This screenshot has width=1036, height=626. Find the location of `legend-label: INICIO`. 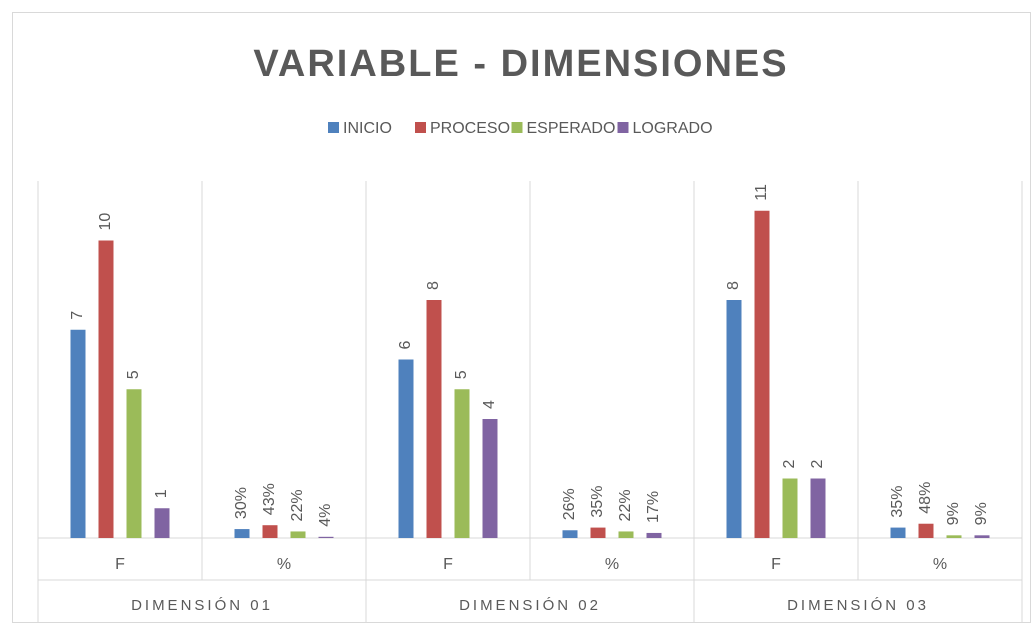

legend-label: INICIO is located at coordinates (367, 128).